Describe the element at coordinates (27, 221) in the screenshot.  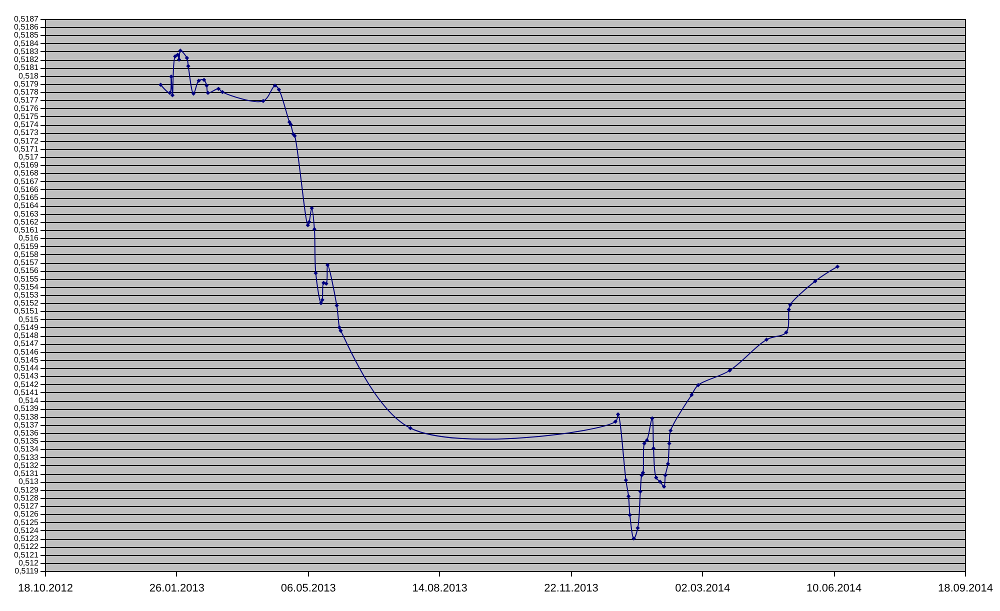
I see `y-tick-label: 0,5162` at that location.